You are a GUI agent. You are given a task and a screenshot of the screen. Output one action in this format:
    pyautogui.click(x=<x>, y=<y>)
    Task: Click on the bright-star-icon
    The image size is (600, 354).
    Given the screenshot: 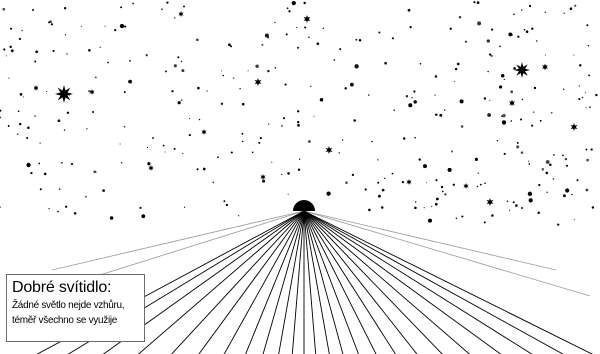 What is the action you would take?
    pyautogui.click(x=522, y=70)
    